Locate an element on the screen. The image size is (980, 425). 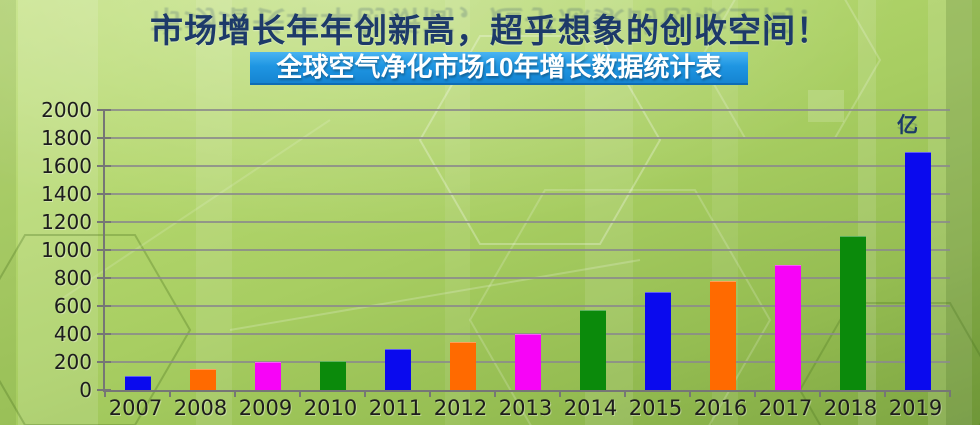
y-axis-tick-label: 200 is located at coordinates (72, 362).